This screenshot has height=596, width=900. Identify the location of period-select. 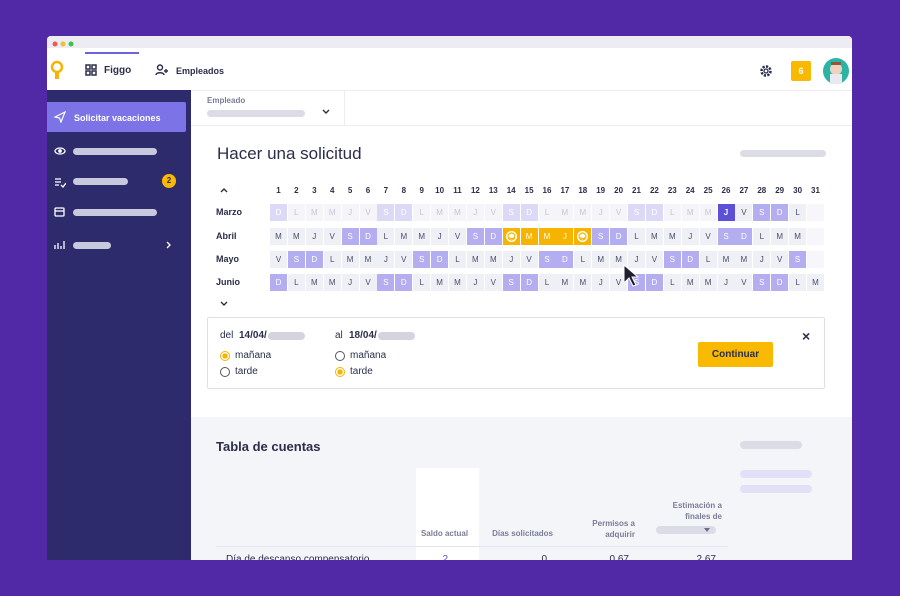
(686, 530).